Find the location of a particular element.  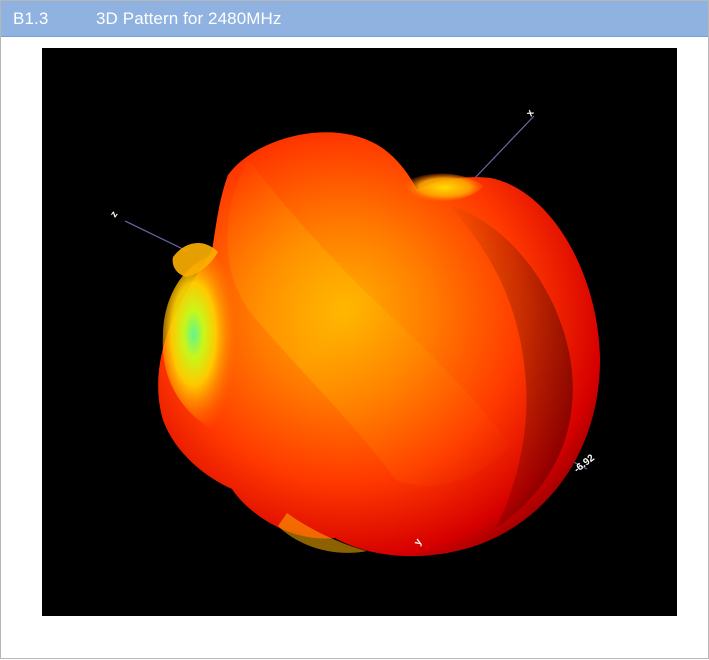

section-title-bar: B1.3 3D Pattern for 2480MHz is located at coordinates (354, 19).